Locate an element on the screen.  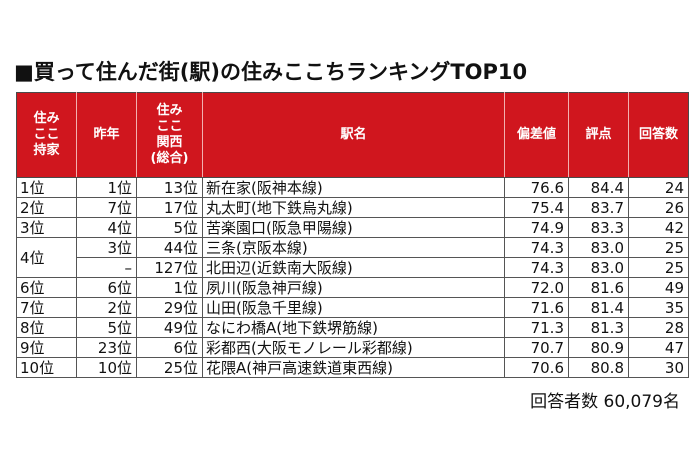
table-row: 6位 6位 1位 夙川(阪急神戸線) 72.0 81.6 49 is located at coordinates (352, 287).